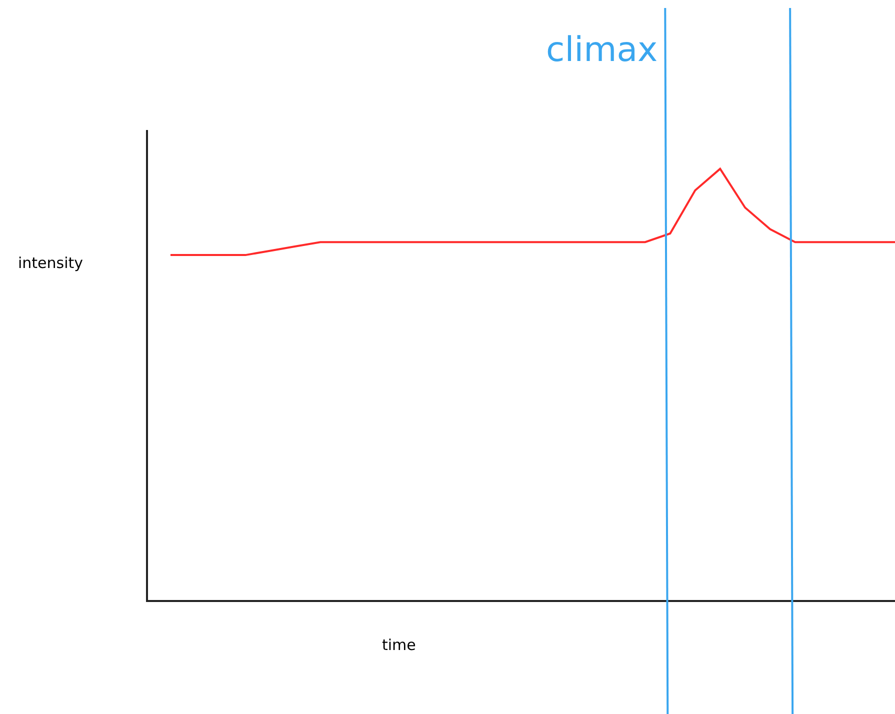 The width and height of the screenshot is (895, 714). I want to click on text: climax, so click(602, 50).